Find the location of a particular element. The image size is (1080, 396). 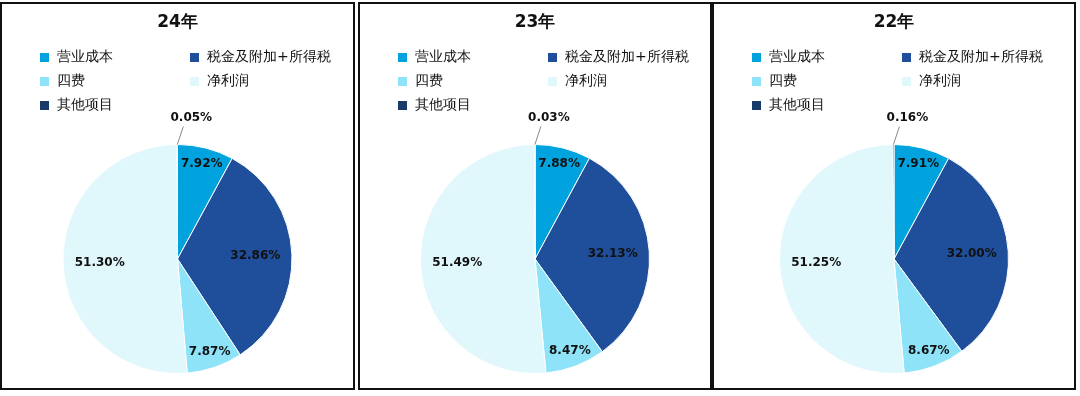

data-label: 7.91% is located at coordinates (918, 162).